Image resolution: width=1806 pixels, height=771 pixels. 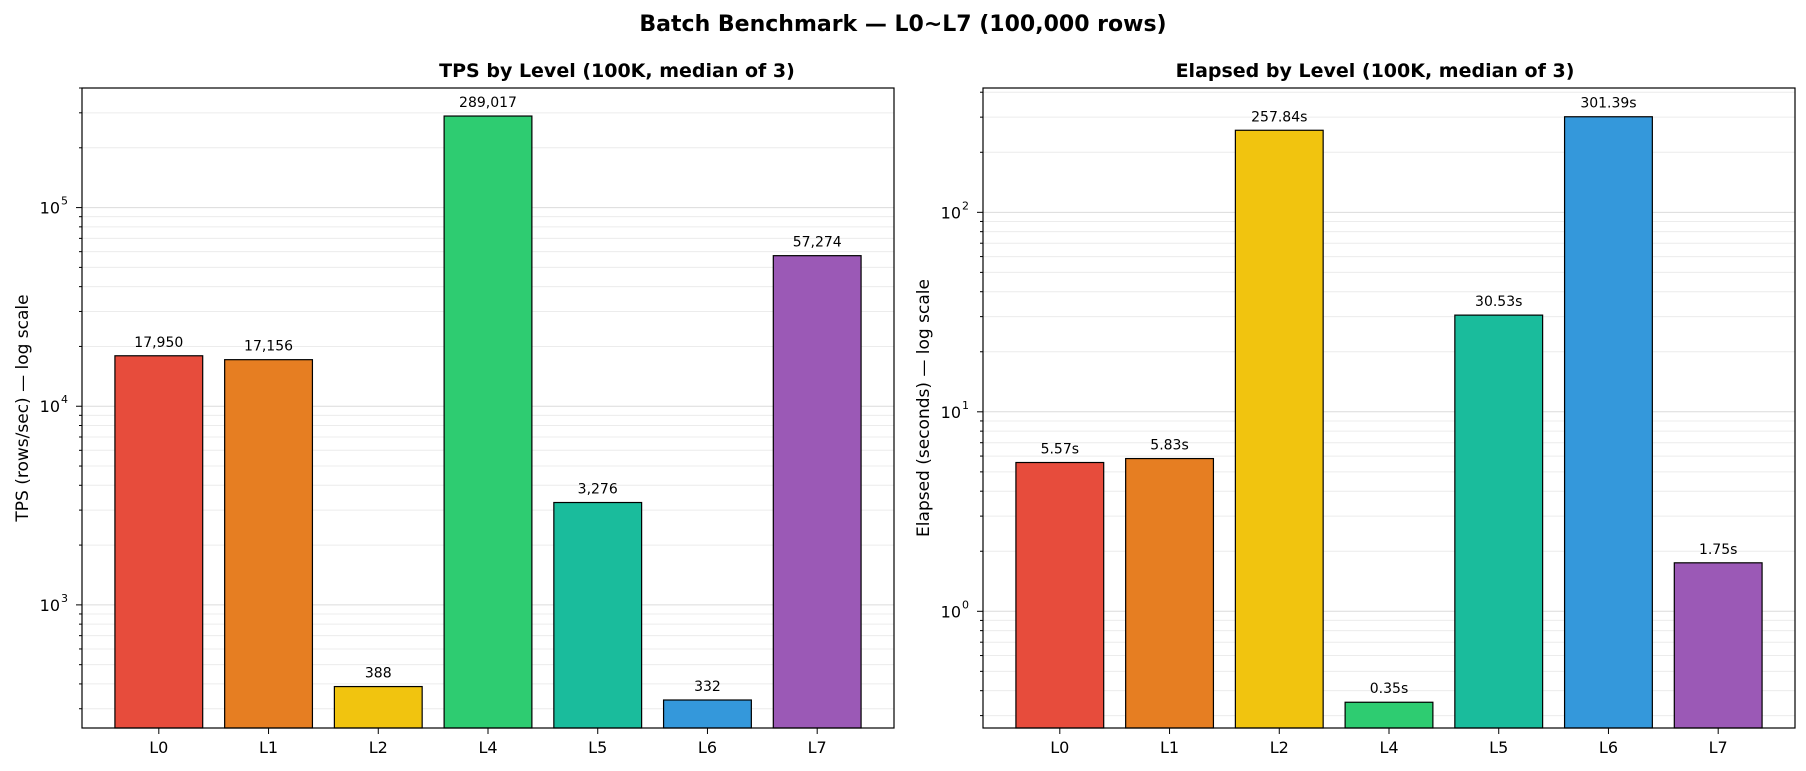 What do you see at coordinates (1718, 550) in the screenshot?
I see `elapsed-data-label-l7: 1.75s` at bounding box center [1718, 550].